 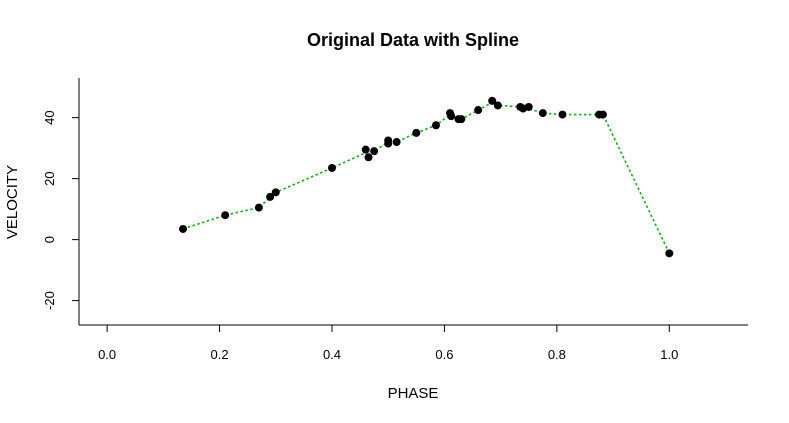 What do you see at coordinates (49, 178) in the screenshot?
I see `y-tick-label: 20` at bounding box center [49, 178].